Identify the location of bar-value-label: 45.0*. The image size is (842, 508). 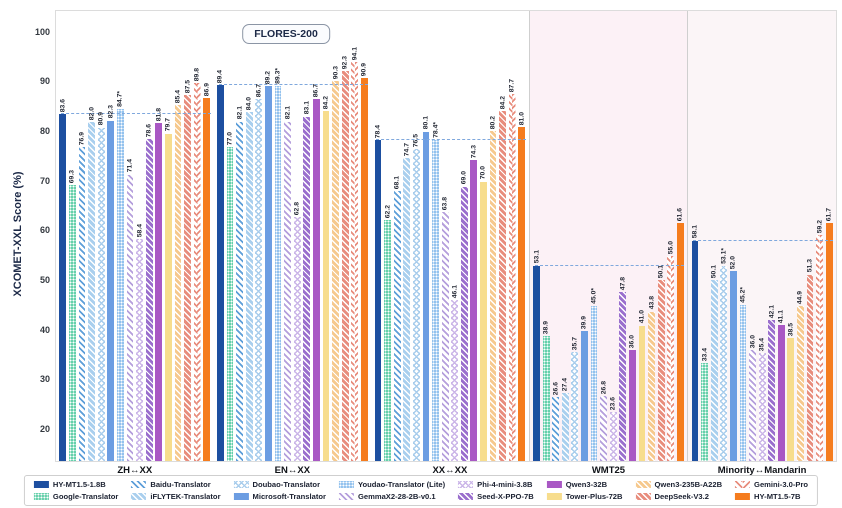
(594, 295).